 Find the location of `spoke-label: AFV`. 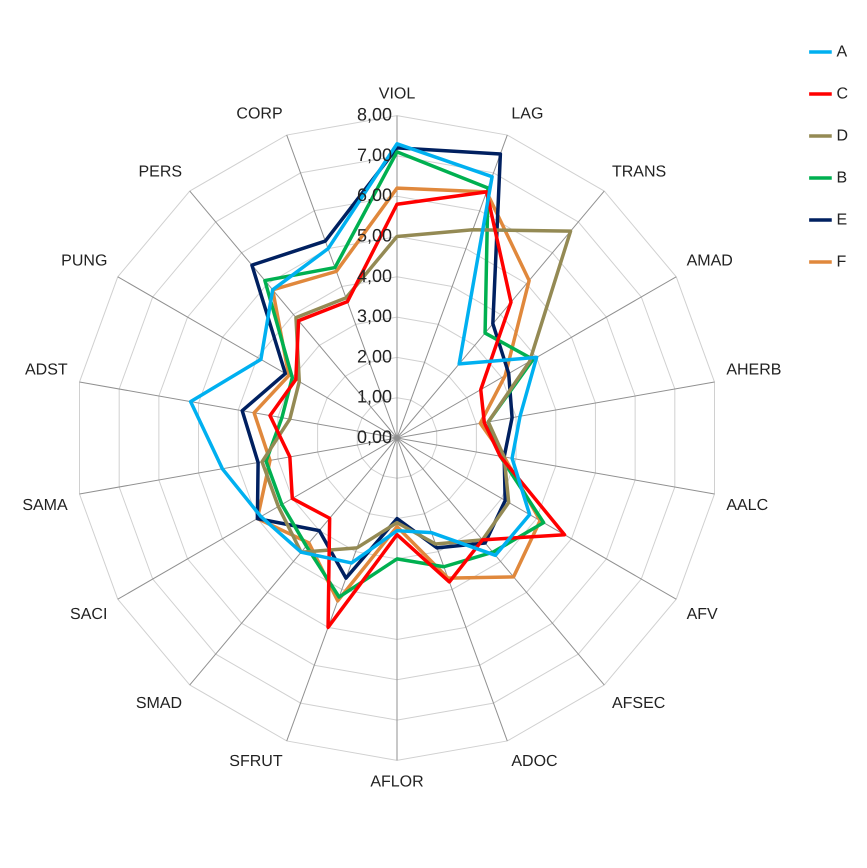

spoke-label: AFV is located at coordinates (702, 615).